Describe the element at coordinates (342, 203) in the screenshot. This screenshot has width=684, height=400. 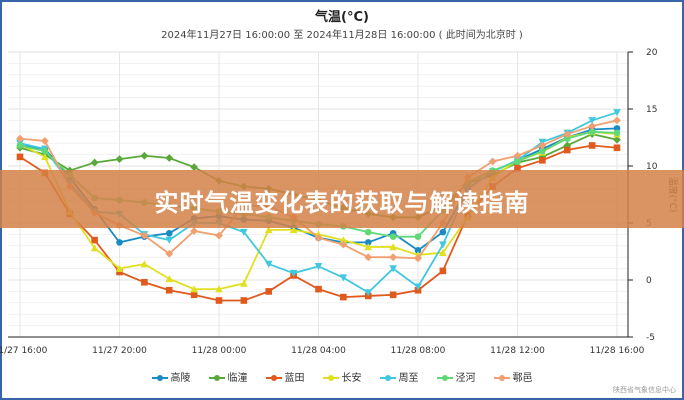
I see `banner-text: 实时气温变化表的获取与解读指南` at that location.